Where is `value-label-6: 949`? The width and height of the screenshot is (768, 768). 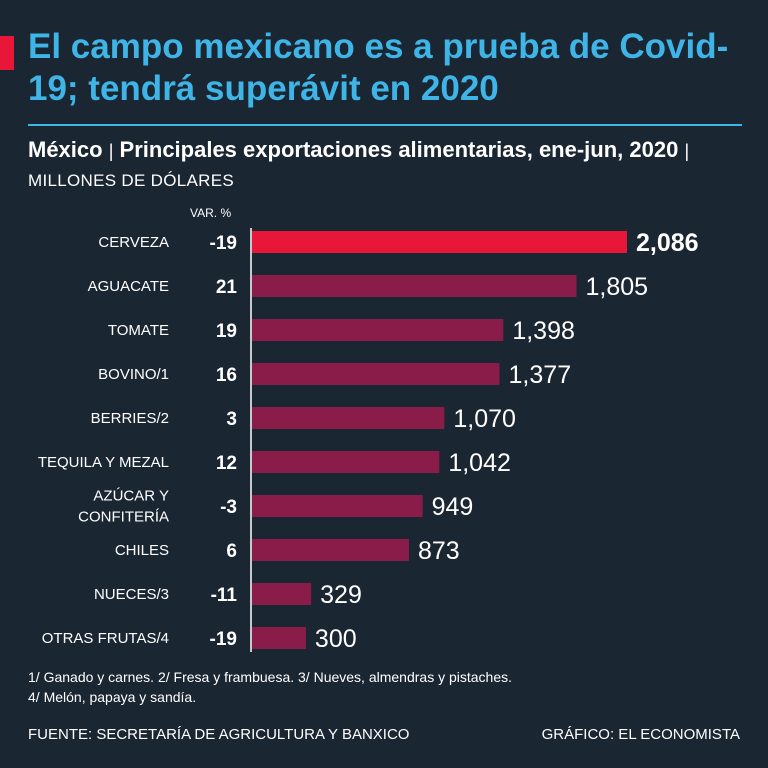
value-label-6: 949 is located at coordinates (453, 507).